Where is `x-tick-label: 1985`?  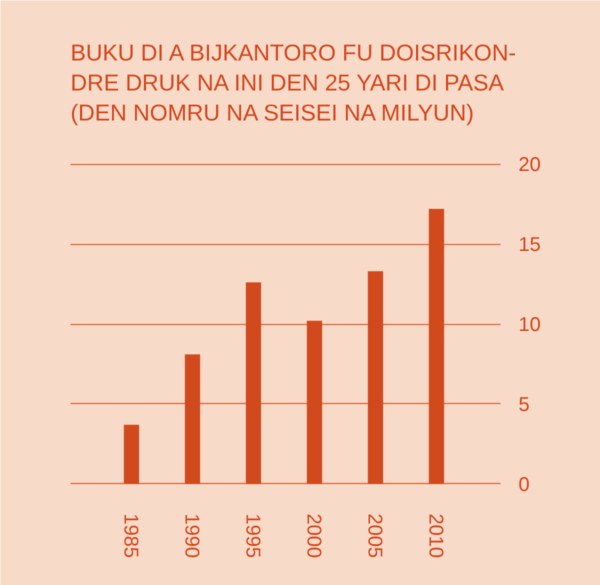 x-tick-label: 1985 is located at coordinates (130, 536).